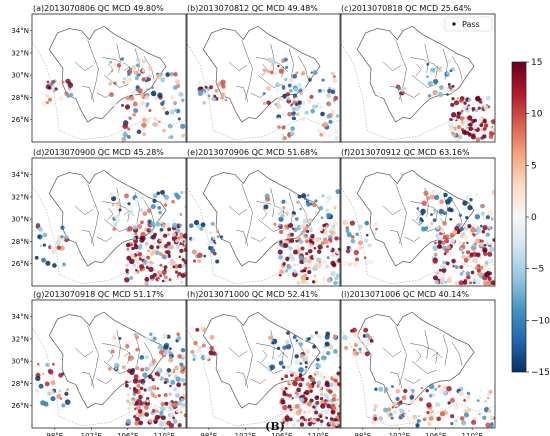 The width and height of the screenshot is (550, 436). What do you see at coordinates (263, 91) in the screenshot?
I see `outer-boundary` at bounding box center [263, 91].